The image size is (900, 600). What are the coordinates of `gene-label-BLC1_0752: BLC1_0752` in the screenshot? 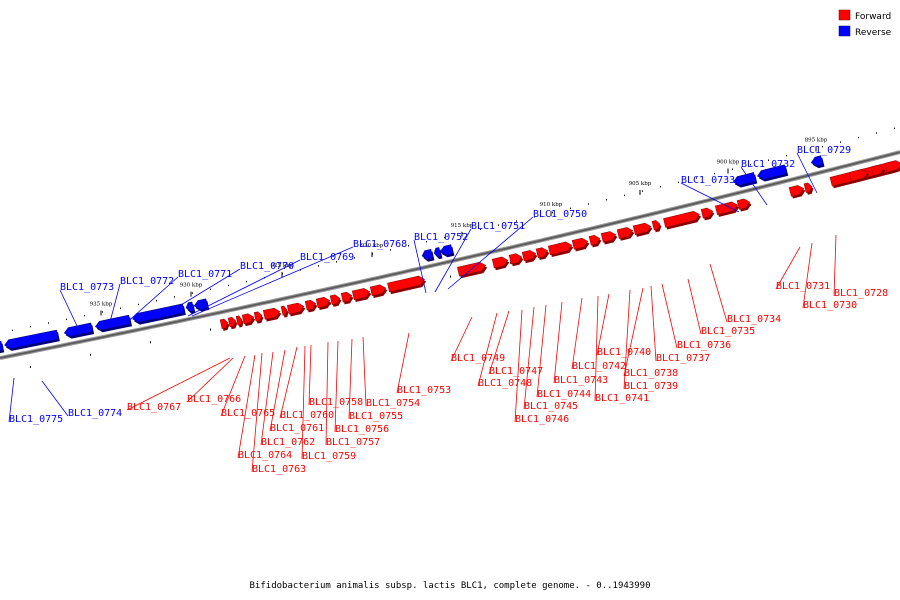 It's located at (441, 237).